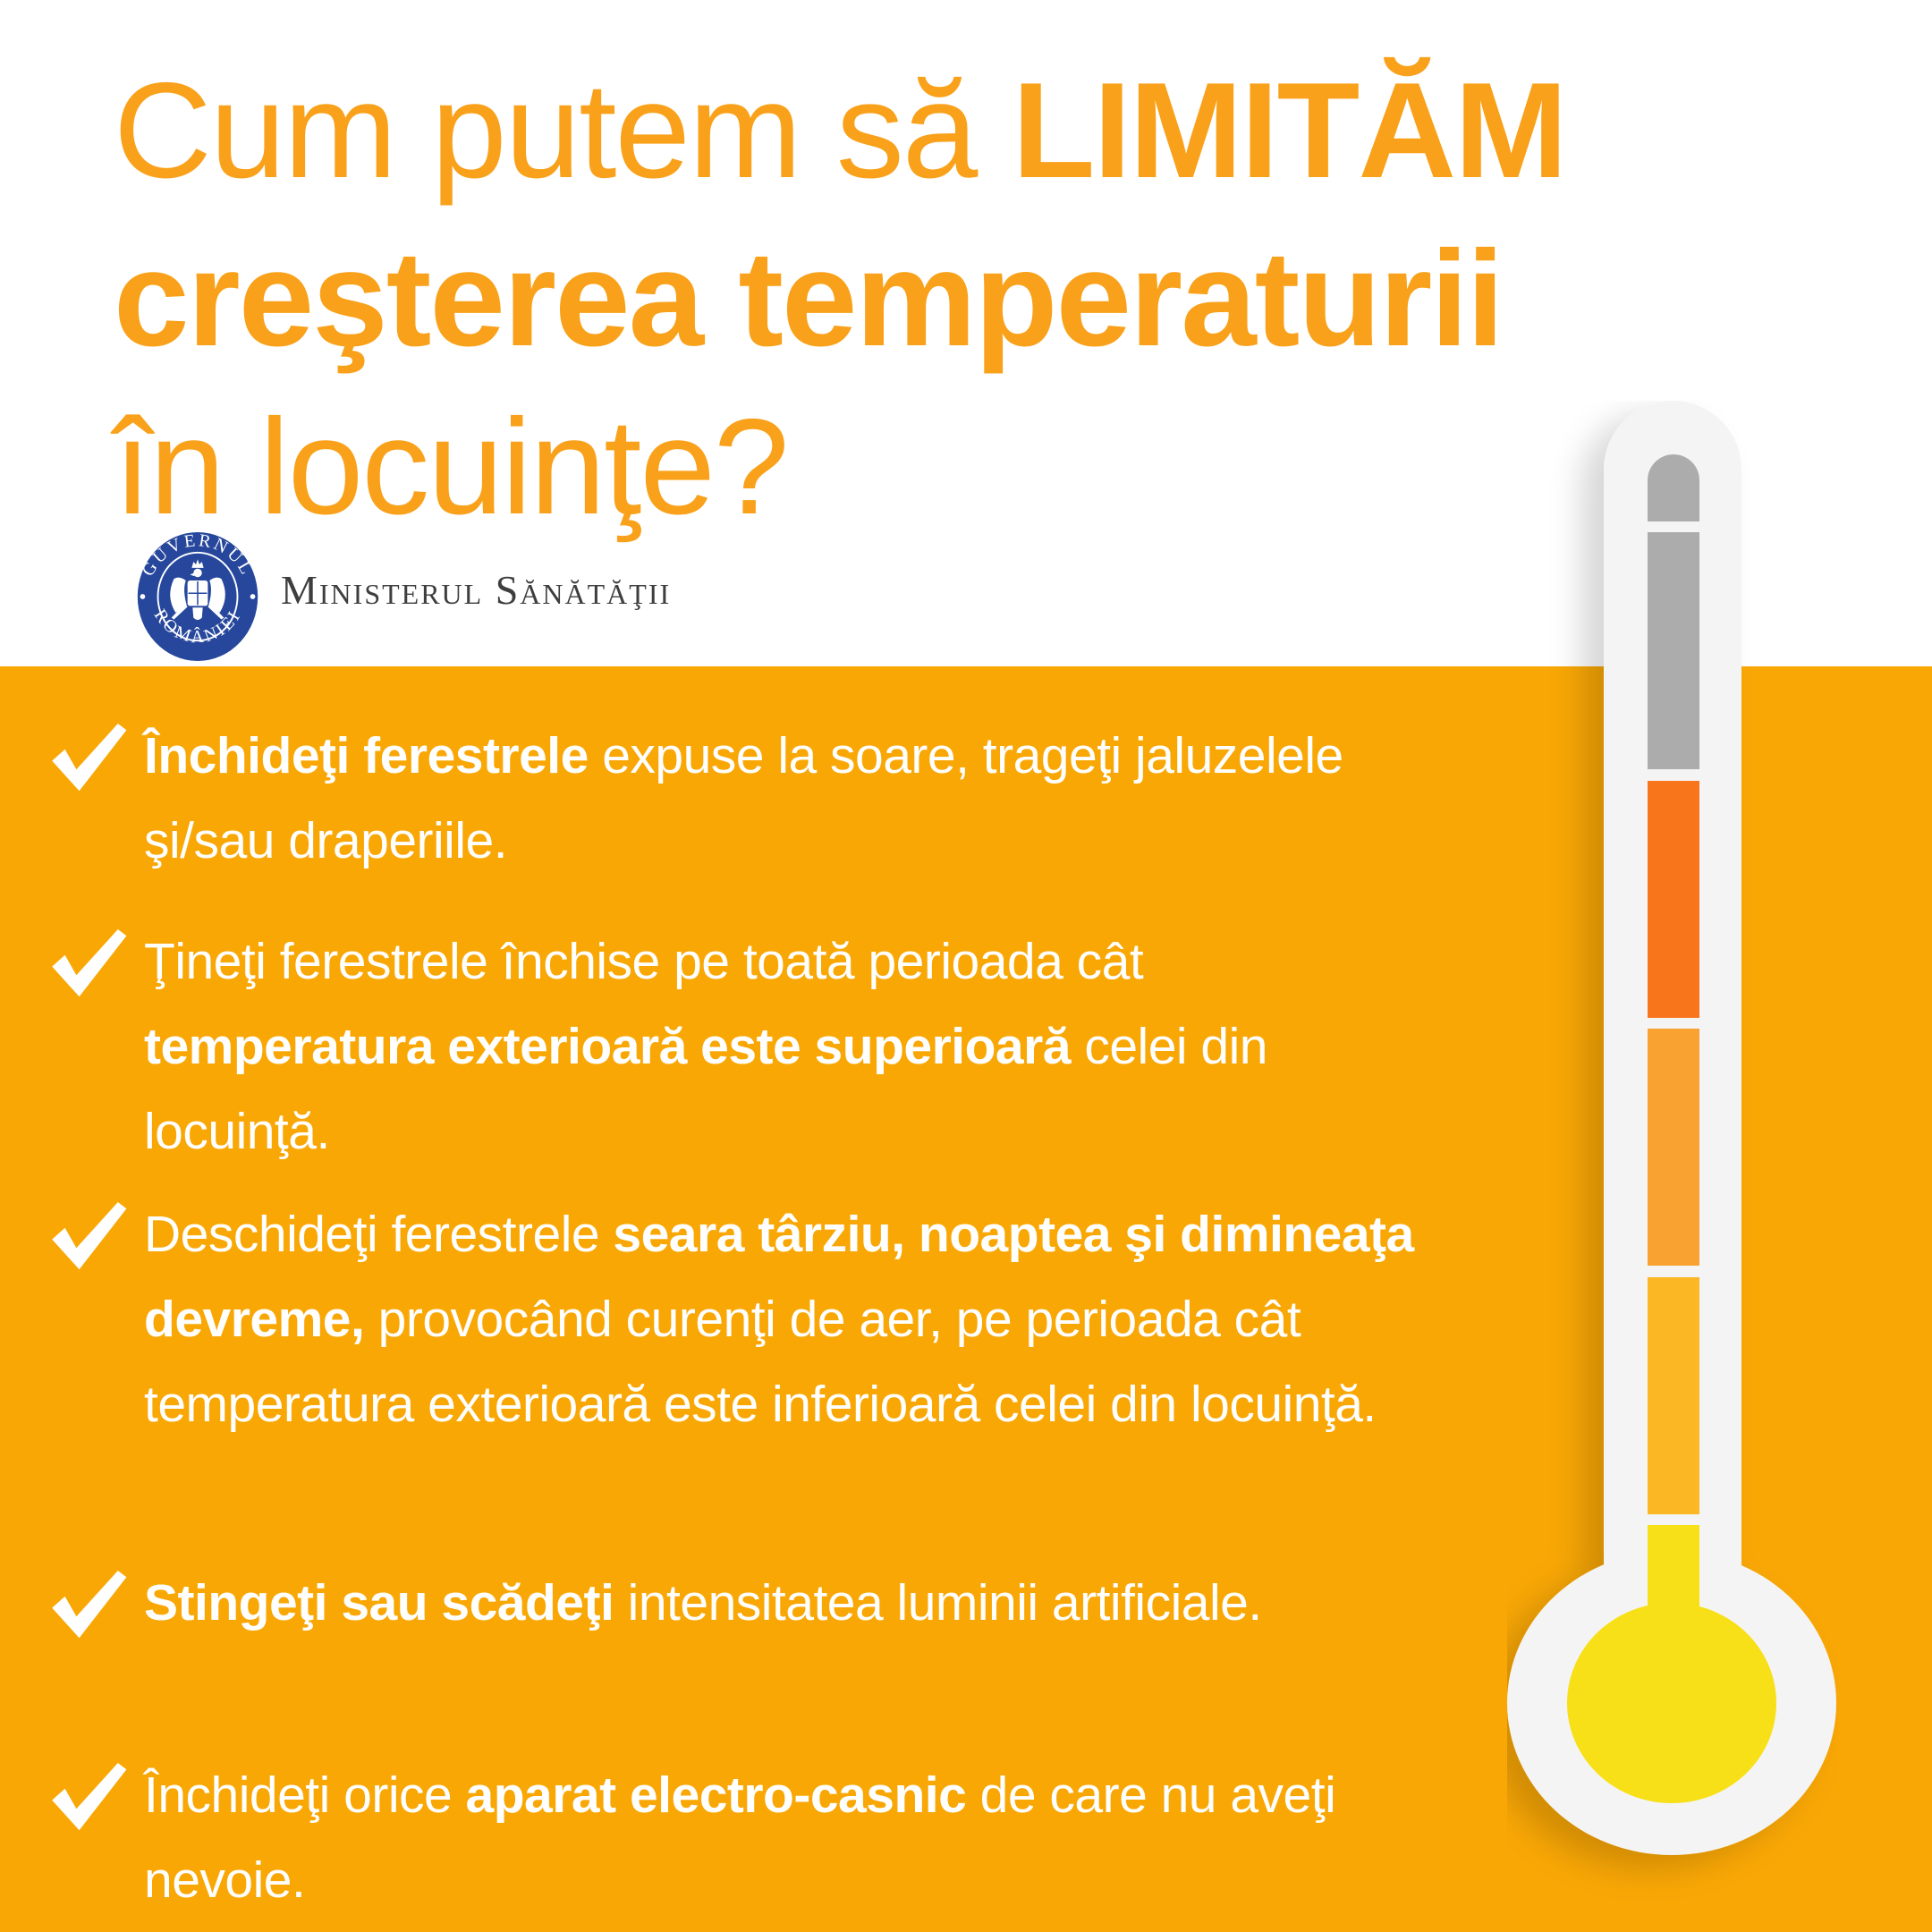  I want to click on bulb-fill, so click(1671, 1703).